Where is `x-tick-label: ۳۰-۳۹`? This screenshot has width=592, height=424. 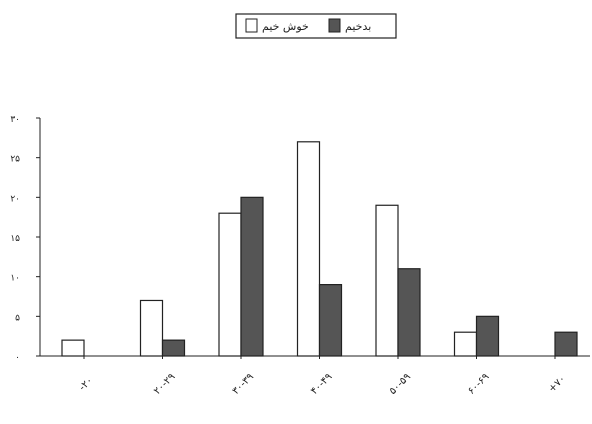 x-tick-label: ۳۰-۳۹ is located at coordinates (243, 384).